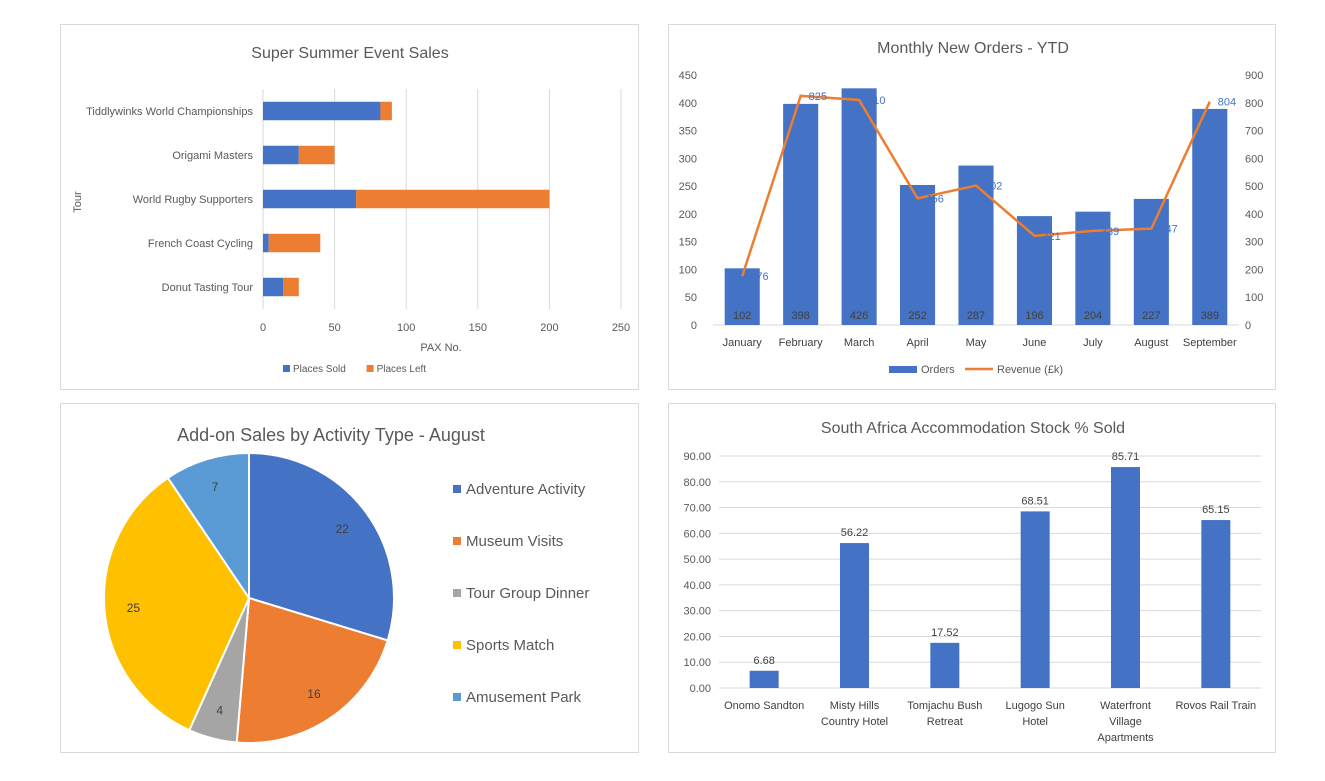 The width and height of the screenshot is (1325, 781). I want to click on chart-title: Super Summer Event Sales, so click(349, 53).